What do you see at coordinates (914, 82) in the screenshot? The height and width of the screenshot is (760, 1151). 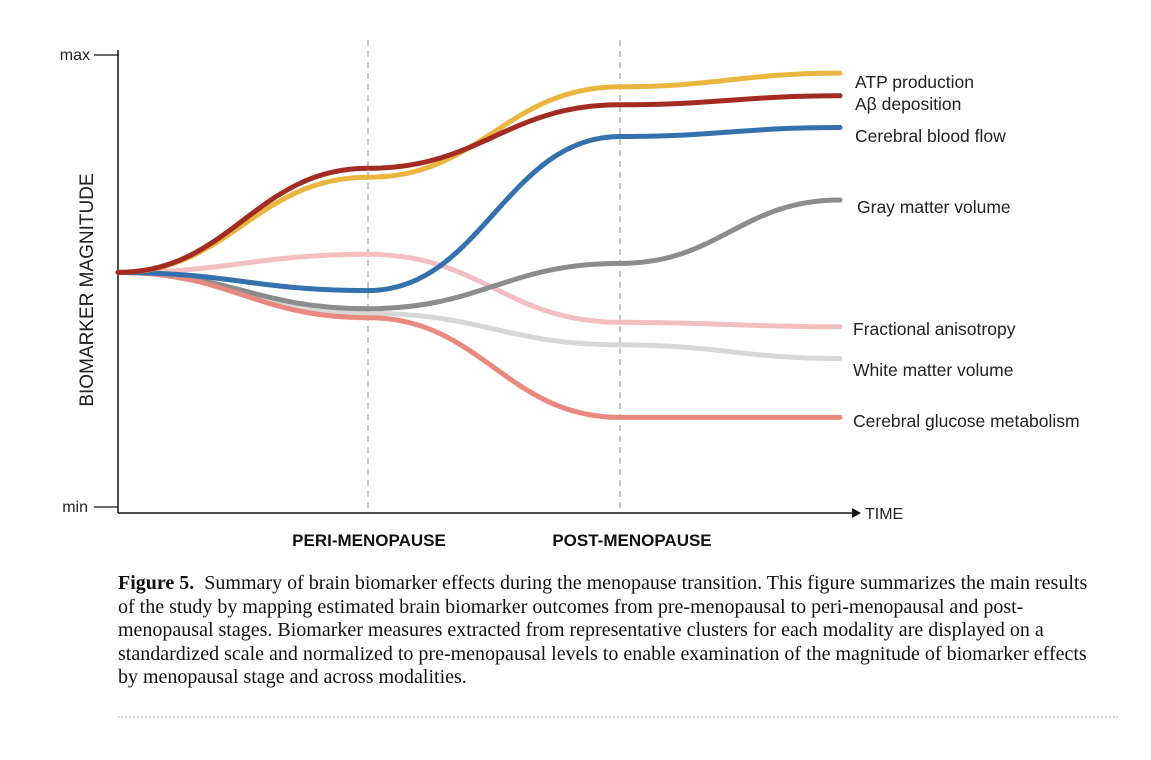 I see `series-label-0: ATP production` at bounding box center [914, 82].